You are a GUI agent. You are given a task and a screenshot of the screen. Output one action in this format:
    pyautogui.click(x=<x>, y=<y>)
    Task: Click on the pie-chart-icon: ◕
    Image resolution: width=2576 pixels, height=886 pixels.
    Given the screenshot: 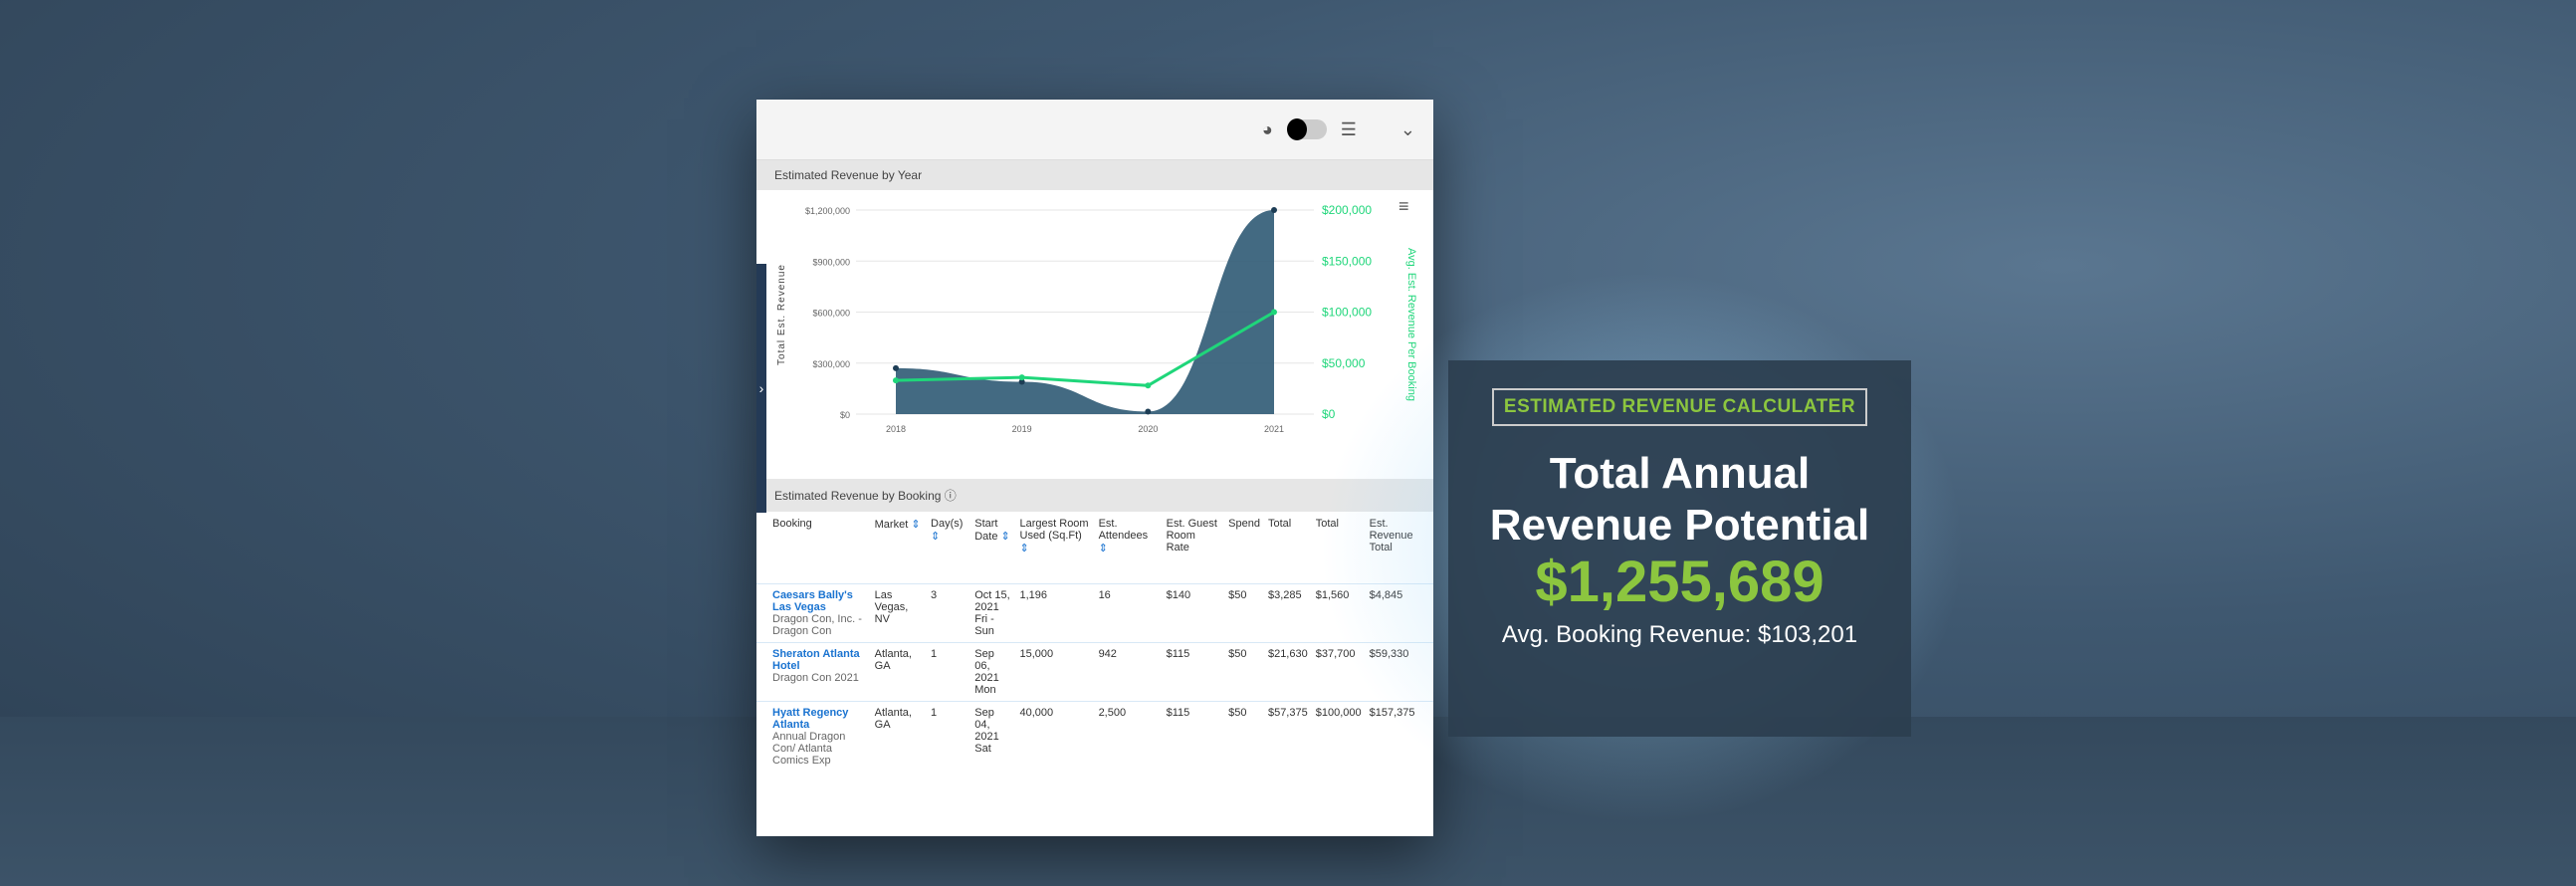 What is the action you would take?
    pyautogui.click(x=1267, y=128)
    